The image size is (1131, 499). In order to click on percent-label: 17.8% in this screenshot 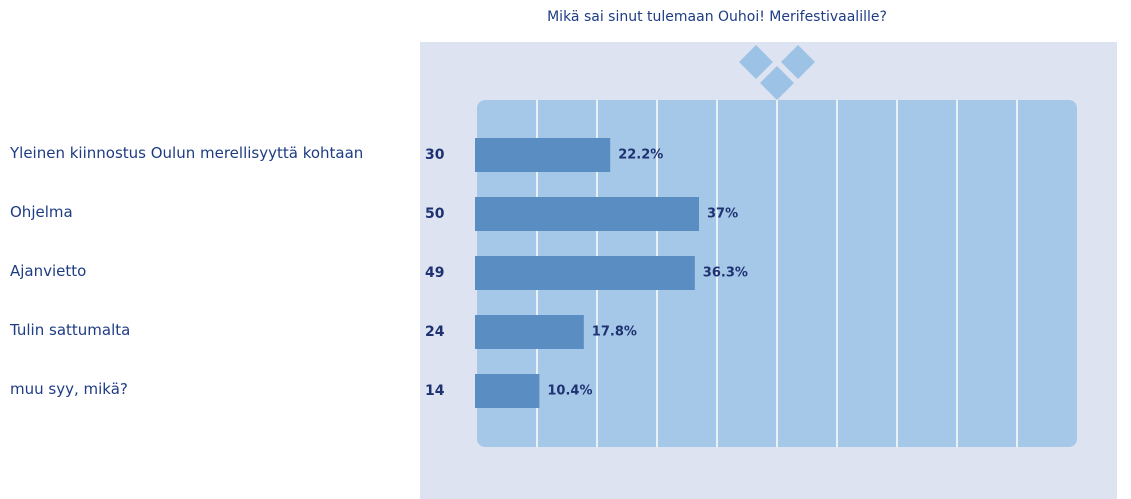, I will do `click(614, 332)`.